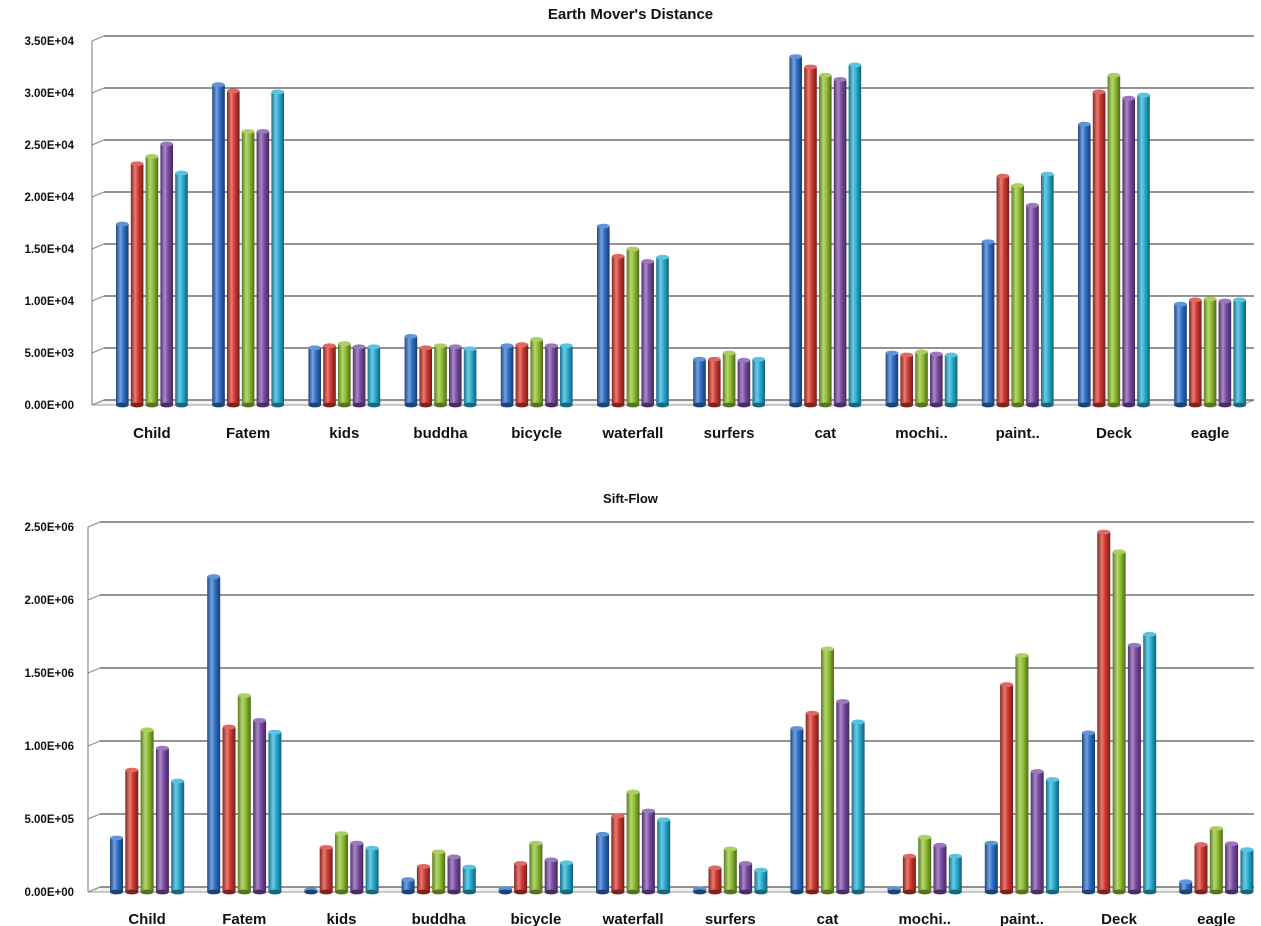 The height and width of the screenshot is (926, 1261). What do you see at coordinates (535, 918) in the screenshot?
I see `x-tick-label: bicycle` at bounding box center [535, 918].